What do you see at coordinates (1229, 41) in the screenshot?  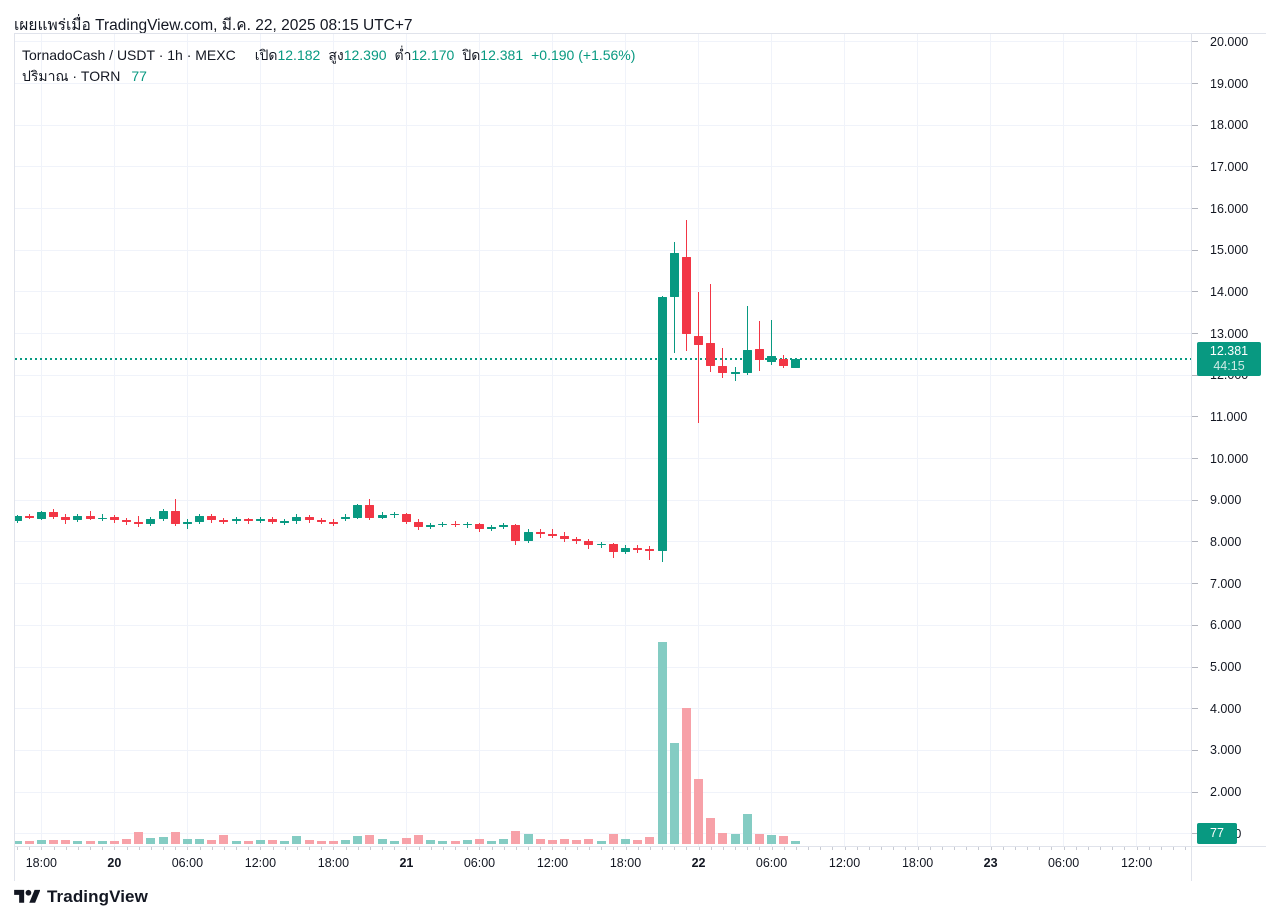 I see `price-axis-label: 20.000` at bounding box center [1229, 41].